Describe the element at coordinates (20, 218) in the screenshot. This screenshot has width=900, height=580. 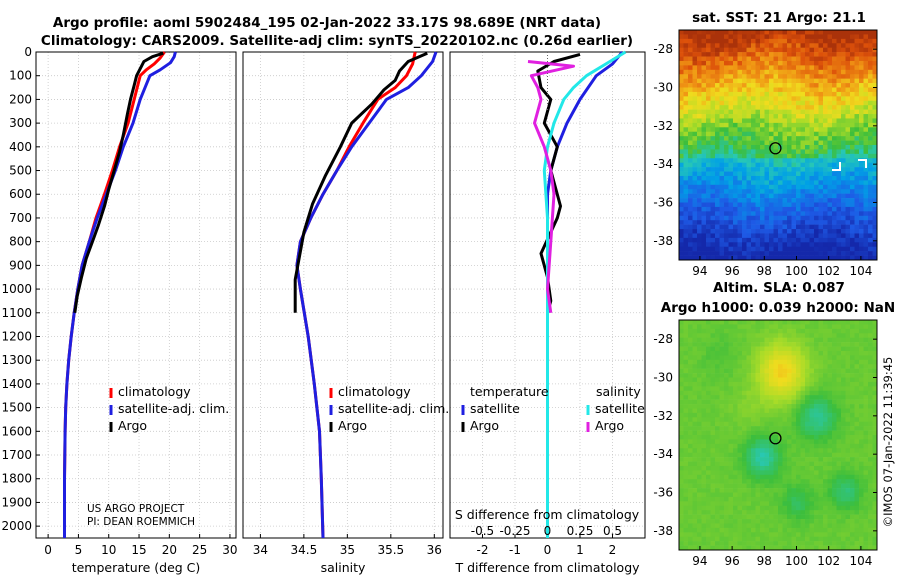
I see `y-tick-label: 700` at that location.